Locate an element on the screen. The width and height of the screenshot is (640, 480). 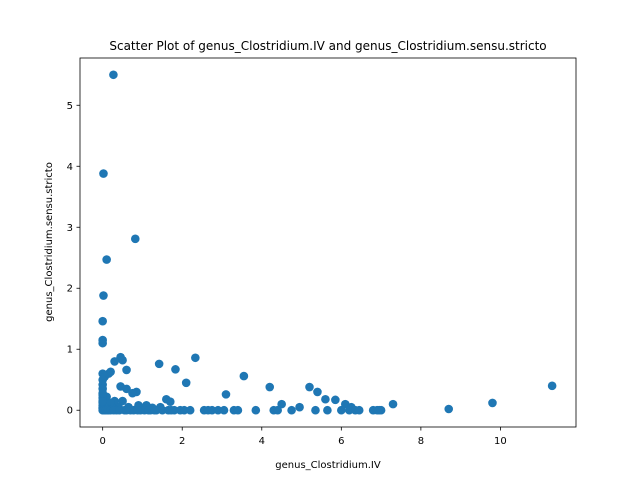
x-tick-label: 8 is located at coordinates (421, 441).